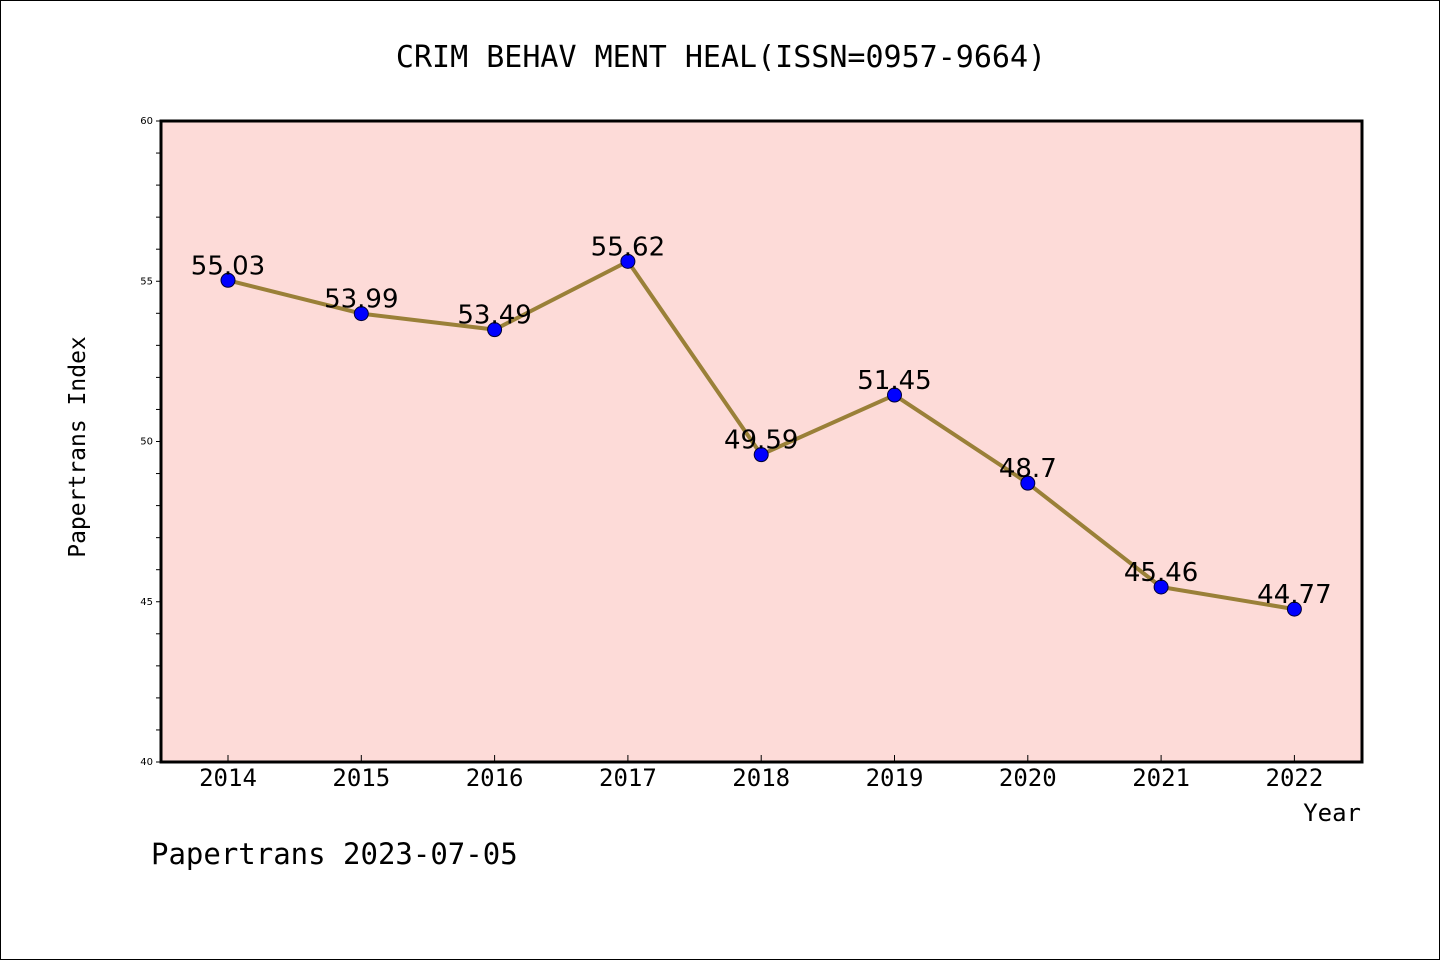 This screenshot has width=1440, height=961. Describe the element at coordinates (721, 57) in the screenshot. I see `chart-title: CRIM BEHAV MENT HEAL(ISSN=0957-9664)` at that location.